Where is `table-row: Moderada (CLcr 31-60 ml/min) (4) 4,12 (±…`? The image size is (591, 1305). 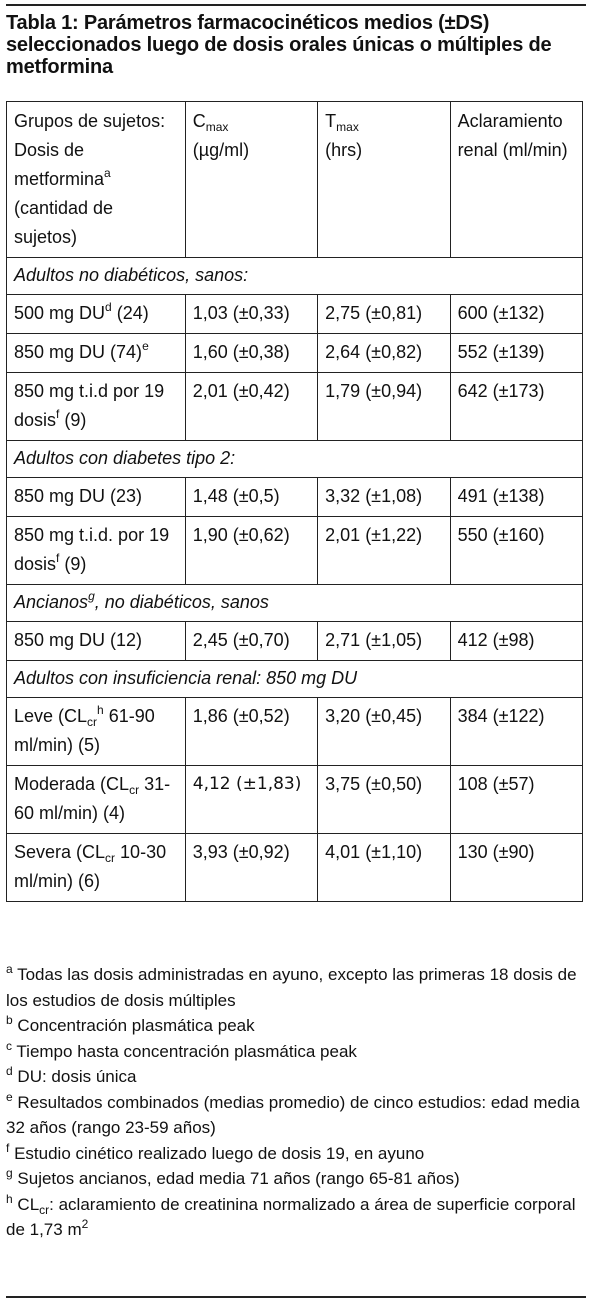 table-row: Moderada (CLcr 31-60 ml/min) (4) 4,12 (±… is located at coordinates (295, 799).